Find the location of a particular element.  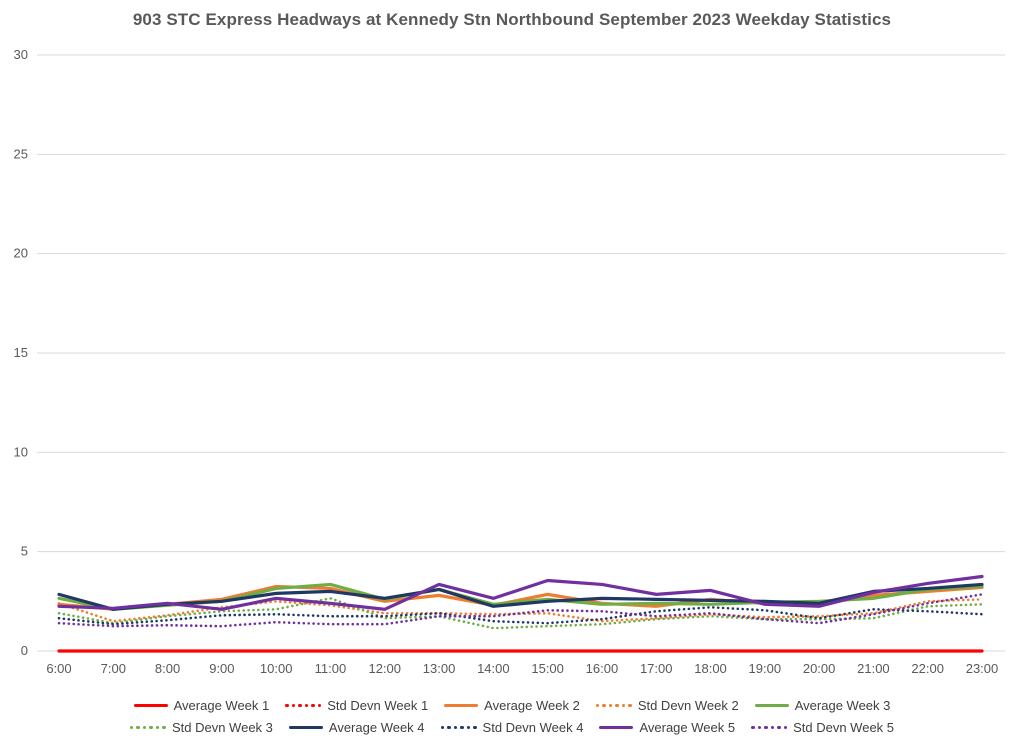

legend-item-average-week-3: Average Week 3 is located at coordinates (822, 705).